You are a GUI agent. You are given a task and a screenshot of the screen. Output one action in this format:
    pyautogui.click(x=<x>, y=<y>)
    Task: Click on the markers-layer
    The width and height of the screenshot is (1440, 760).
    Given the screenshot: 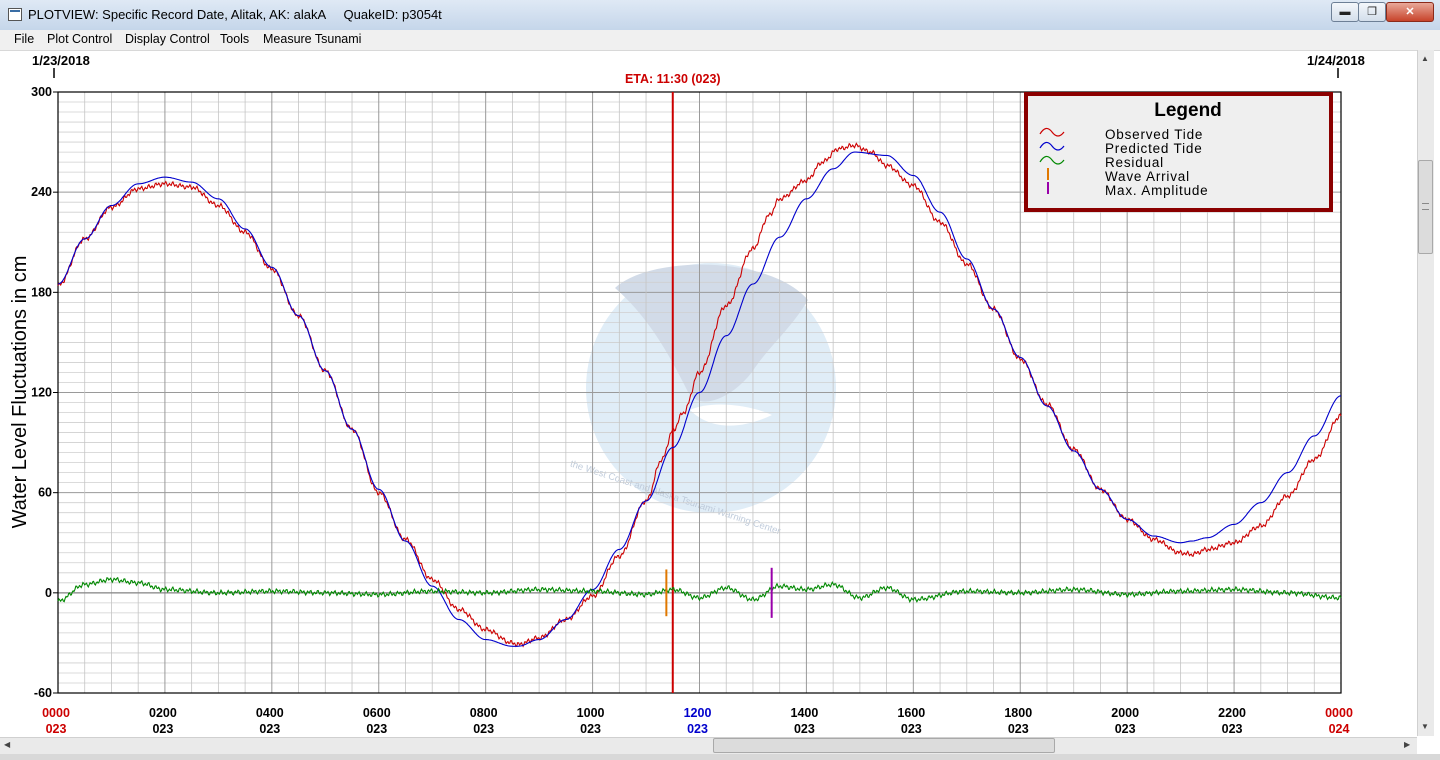 What is the action you would take?
    pyautogui.click(x=719, y=592)
    